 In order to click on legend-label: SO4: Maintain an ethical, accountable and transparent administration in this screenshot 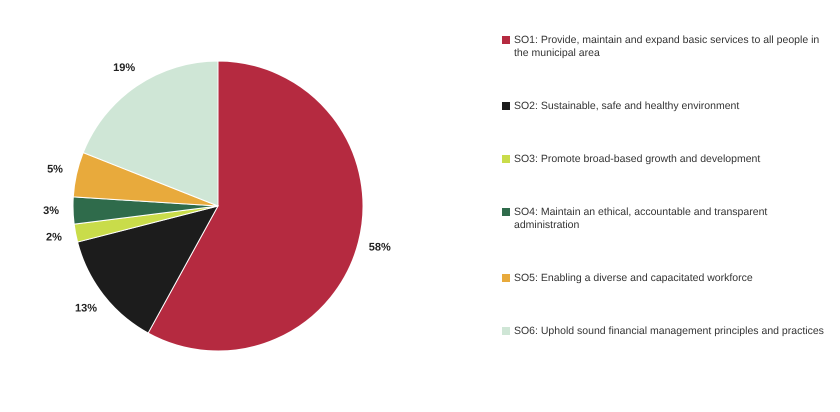, I will do `click(641, 219)`.